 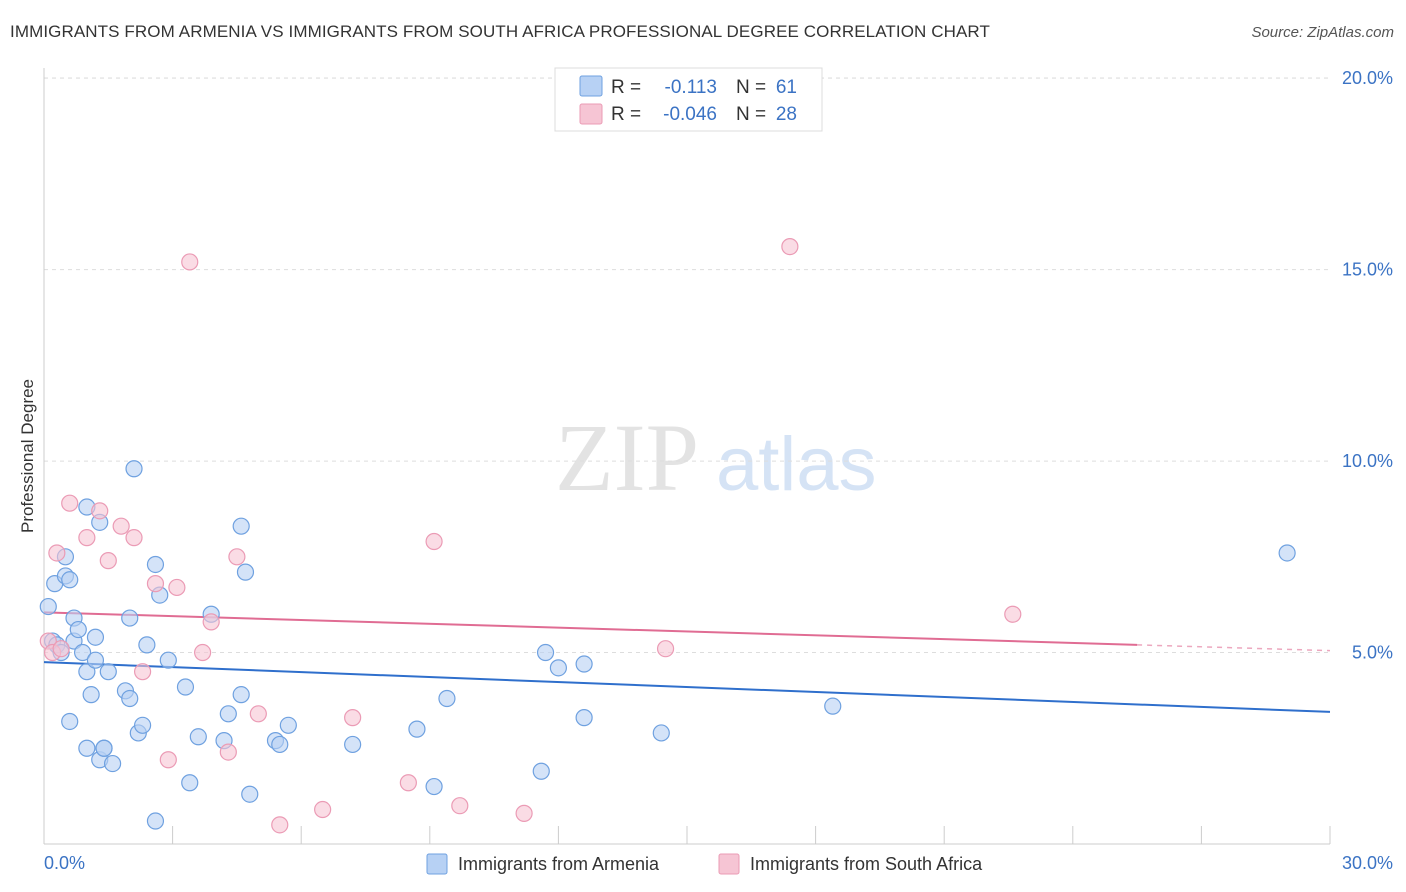 What do you see at coordinates (627, 457) in the screenshot?
I see `watermark-zip: ZIP` at bounding box center [627, 457].